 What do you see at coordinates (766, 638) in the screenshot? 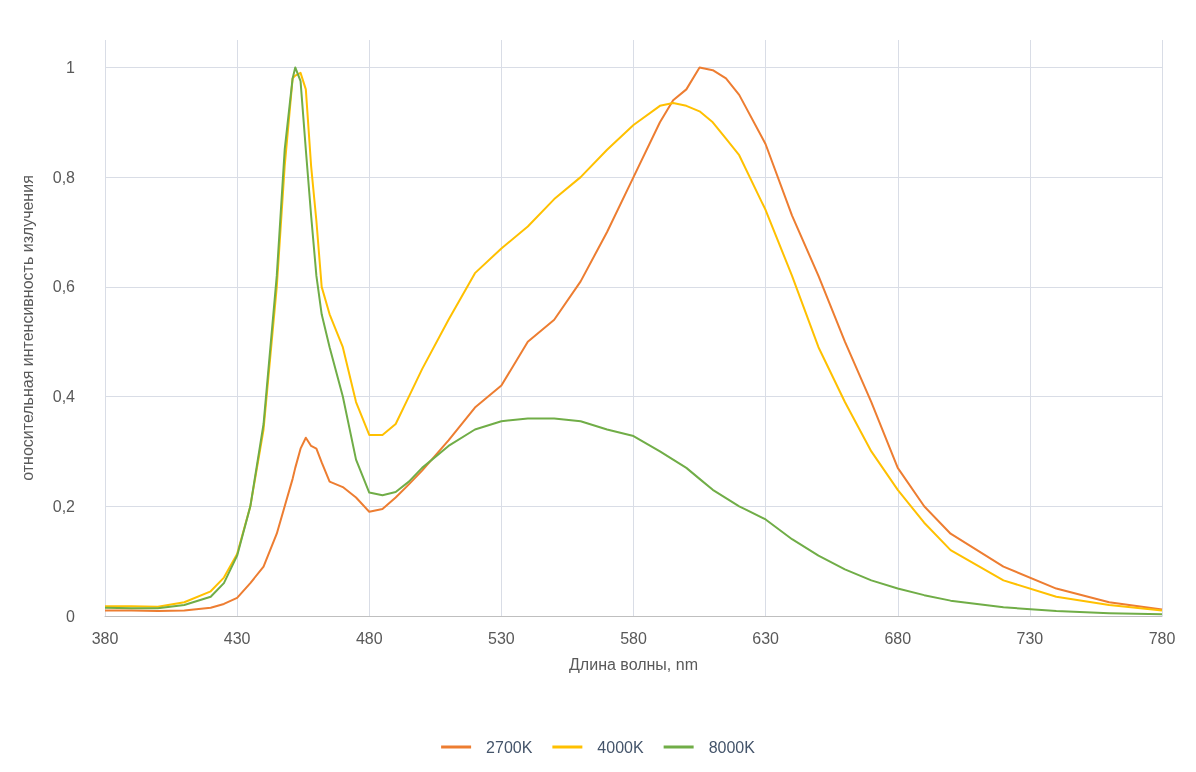
I see `x-tick-label: 630` at bounding box center [766, 638].